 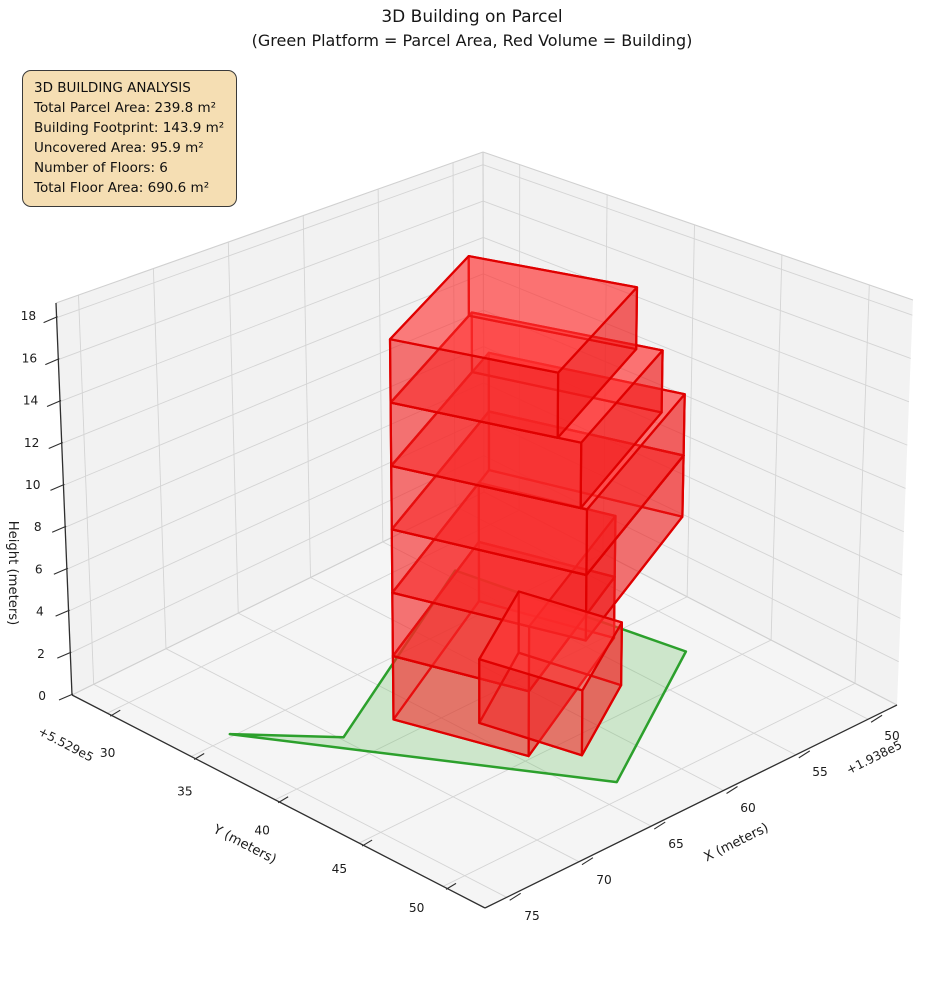 What do you see at coordinates (820, 772) in the screenshot?
I see `x-tick-label: 55` at bounding box center [820, 772].